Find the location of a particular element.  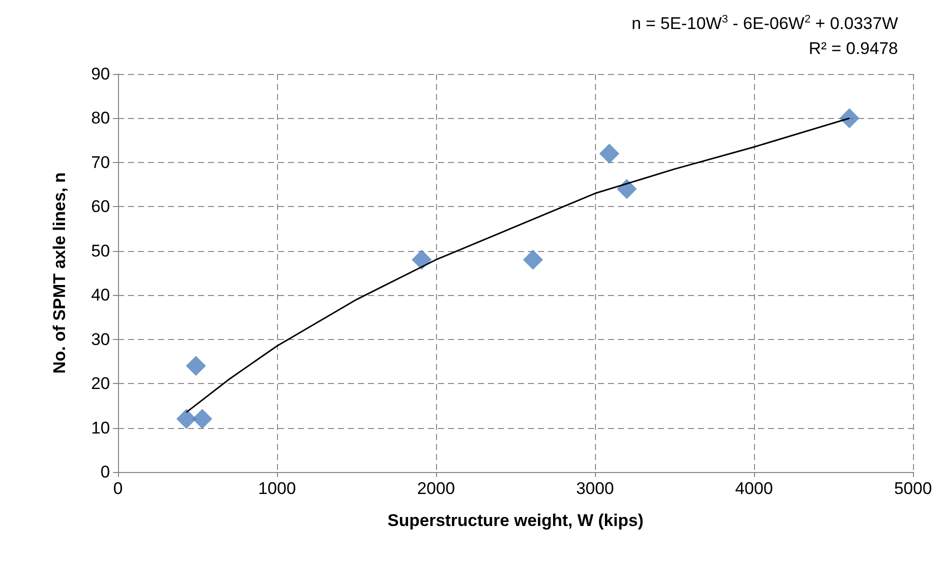

x-axis-title: Superstructure weight, W (kips) is located at coordinates (516, 520).